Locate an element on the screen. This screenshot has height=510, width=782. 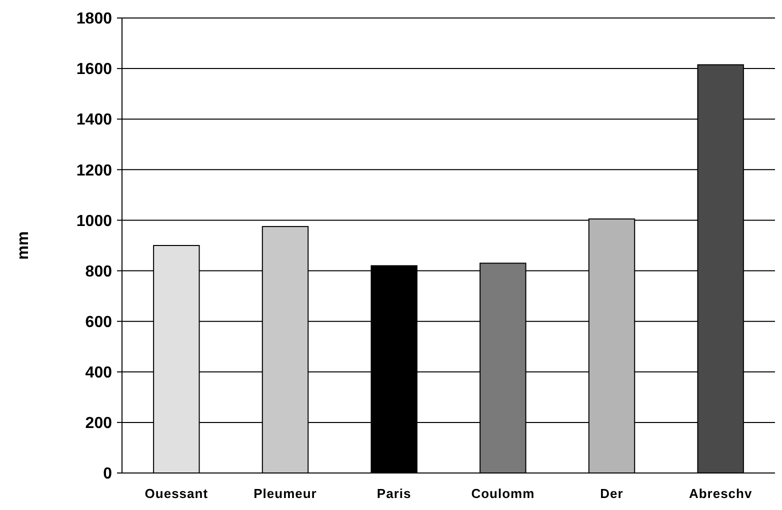
y-tick-label: 400 is located at coordinates (98, 373).